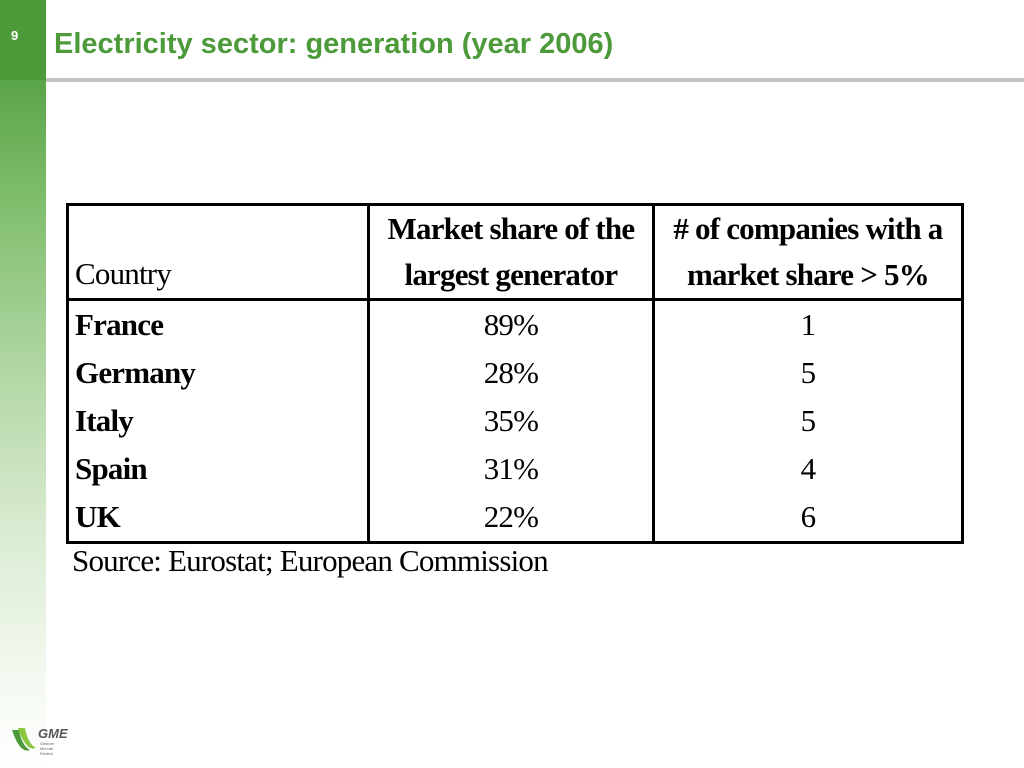 The image size is (1024, 768). I want to click on row-market-share: 28%, so click(510, 373).